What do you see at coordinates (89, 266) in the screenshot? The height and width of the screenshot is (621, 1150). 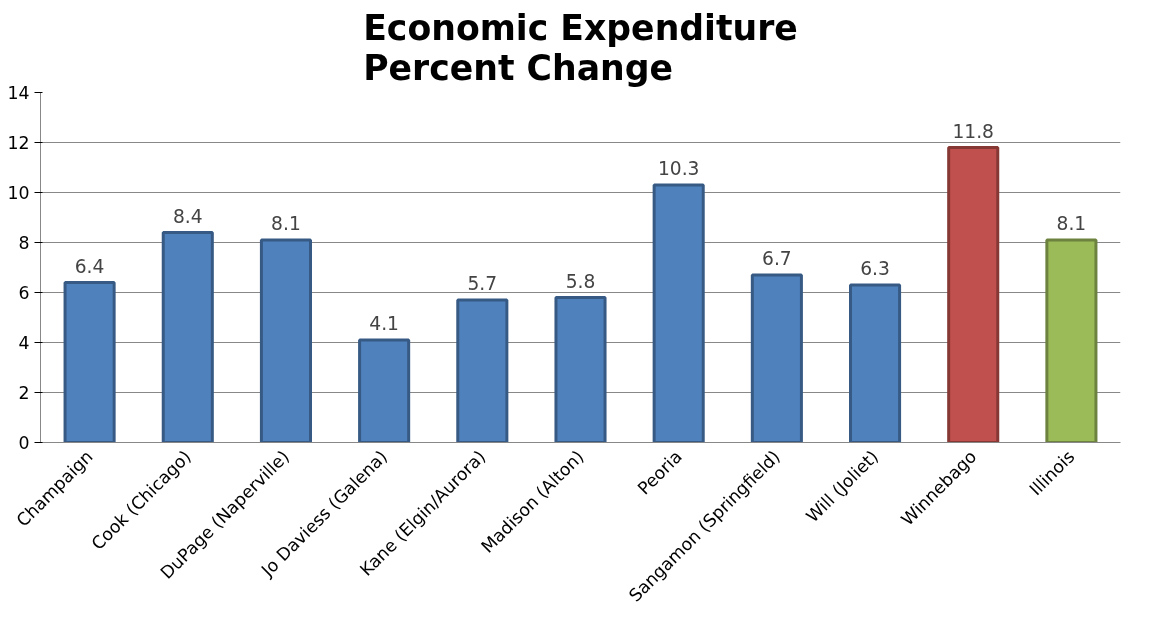 I see `data-label: 6.4` at bounding box center [89, 266].